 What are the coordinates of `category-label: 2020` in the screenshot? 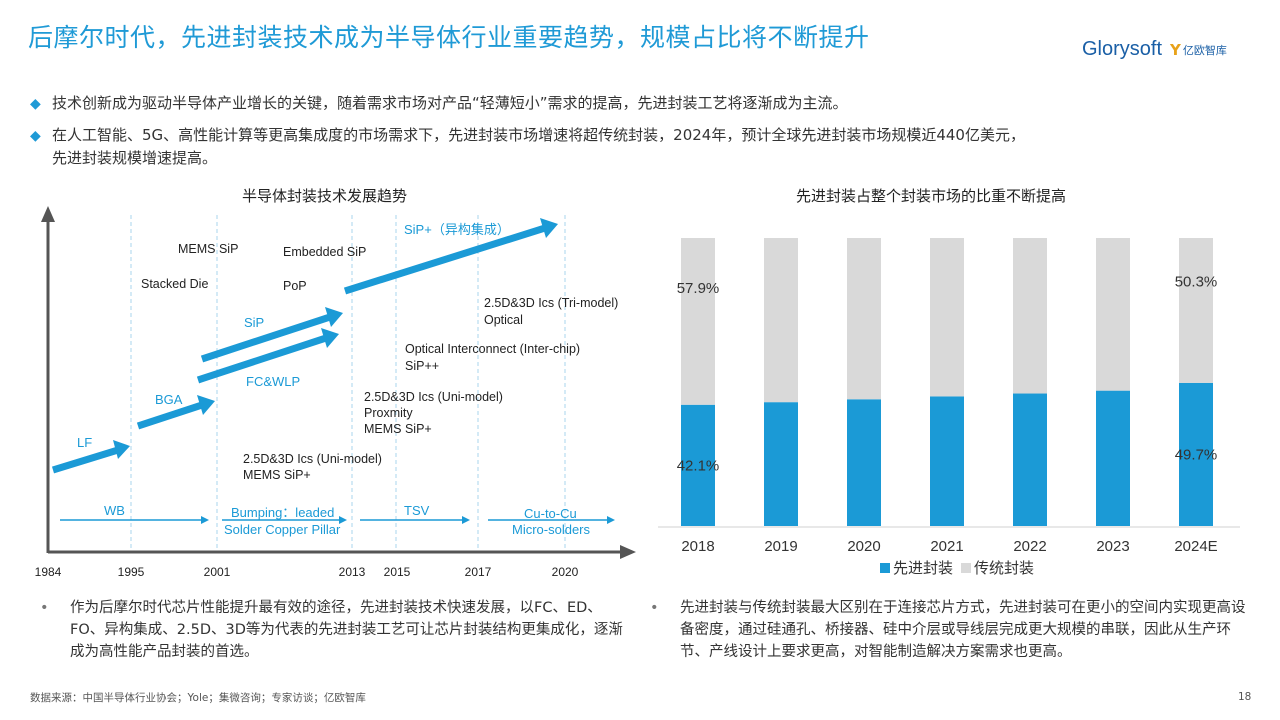 It's located at (863, 546).